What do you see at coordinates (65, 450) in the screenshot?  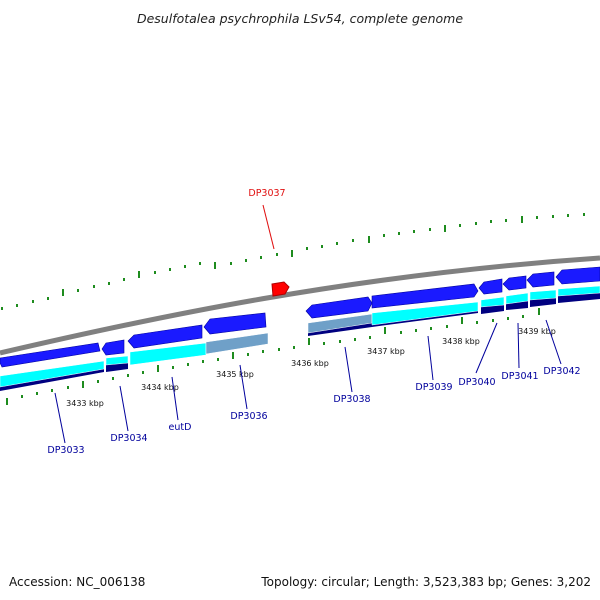 I see `gene-label-dp3033: DP3033` at bounding box center [65, 450].